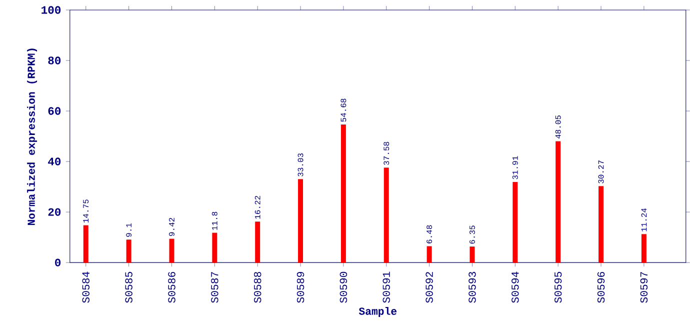  What do you see at coordinates (429, 287) in the screenshot?
I see `x-tick-label: S0592` at bounding box center [429, 287].